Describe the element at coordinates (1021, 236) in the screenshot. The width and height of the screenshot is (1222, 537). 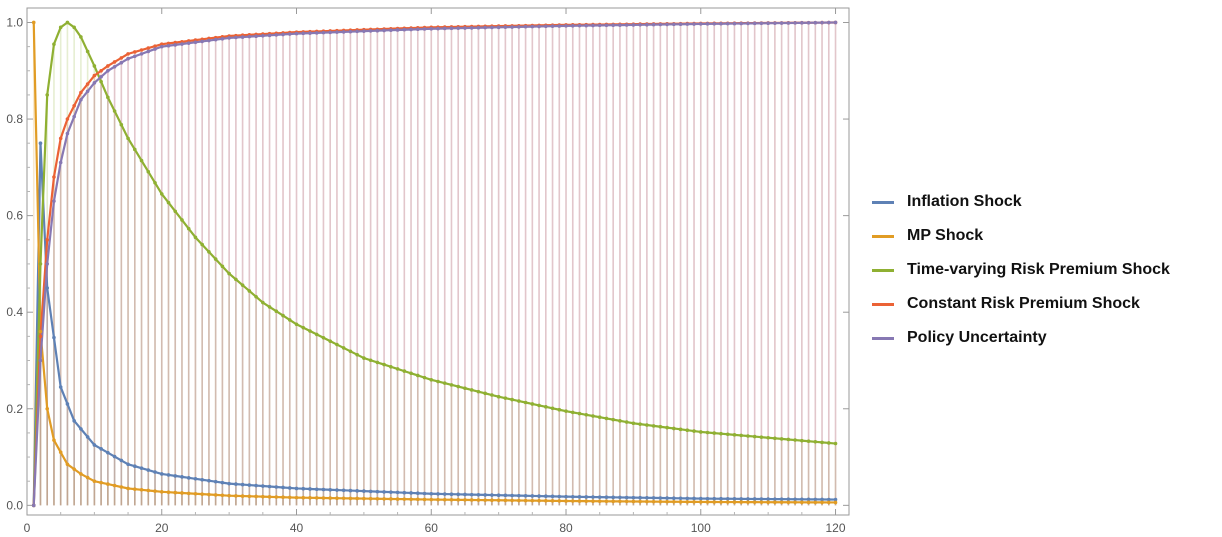
I see `legend-item: MP Shock` at that location.